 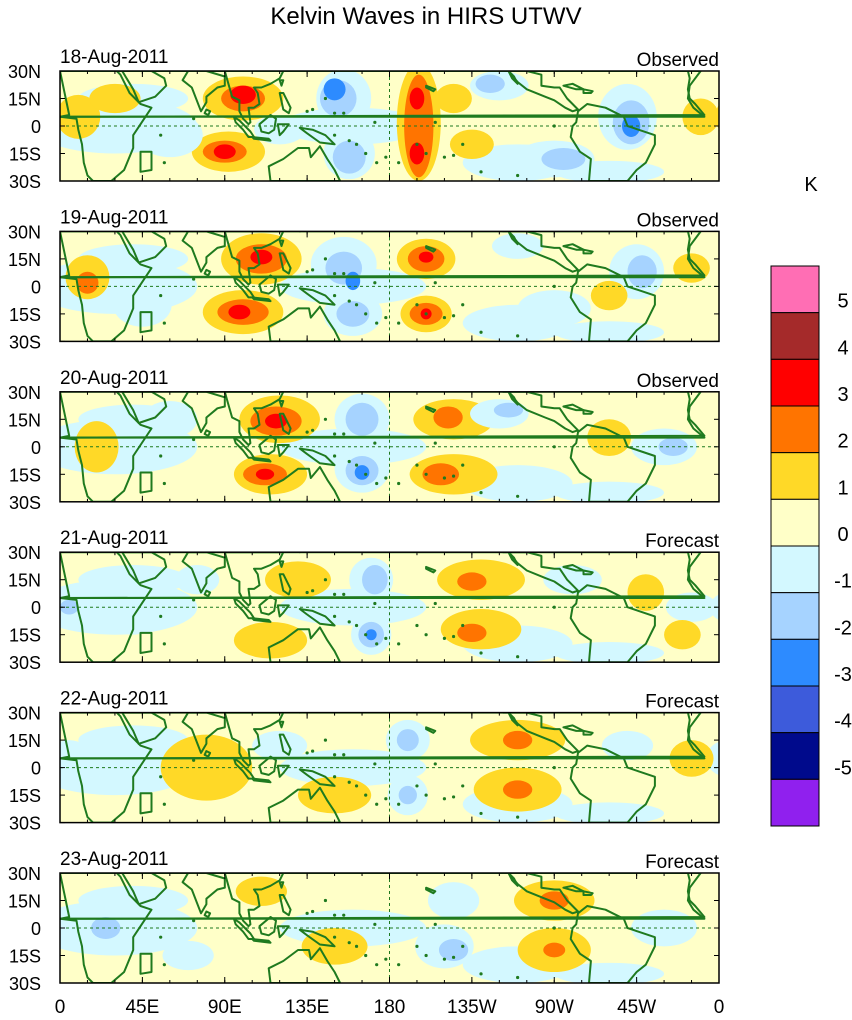 What do you see at coordinates (719, 1007) in the screenshot?
I see `lon-label: 0` at bounding box center [719, 1007].